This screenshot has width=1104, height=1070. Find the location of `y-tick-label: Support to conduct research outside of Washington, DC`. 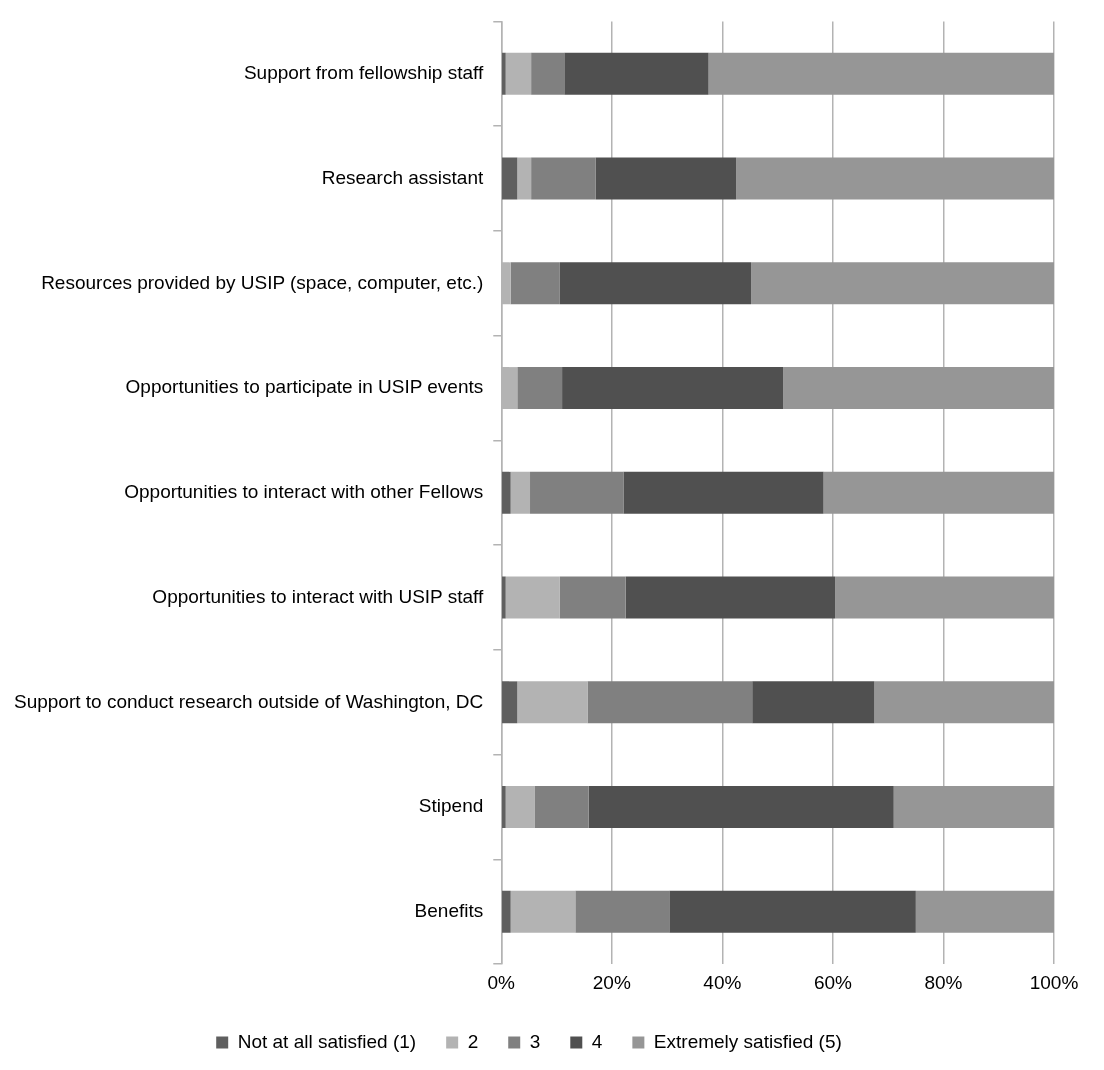

y-tick-label: Support to conduct research outside of Washington, DC is located at coordinates (248, 701).